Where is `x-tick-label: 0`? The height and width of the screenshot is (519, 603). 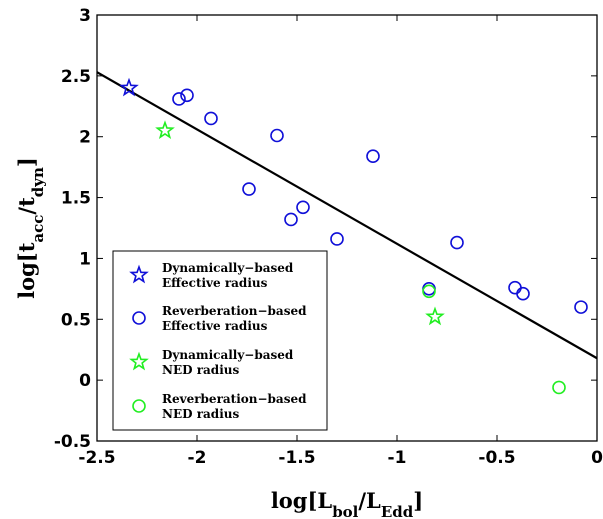 x-tick-label: 0 is located at coordinates (597, 458).